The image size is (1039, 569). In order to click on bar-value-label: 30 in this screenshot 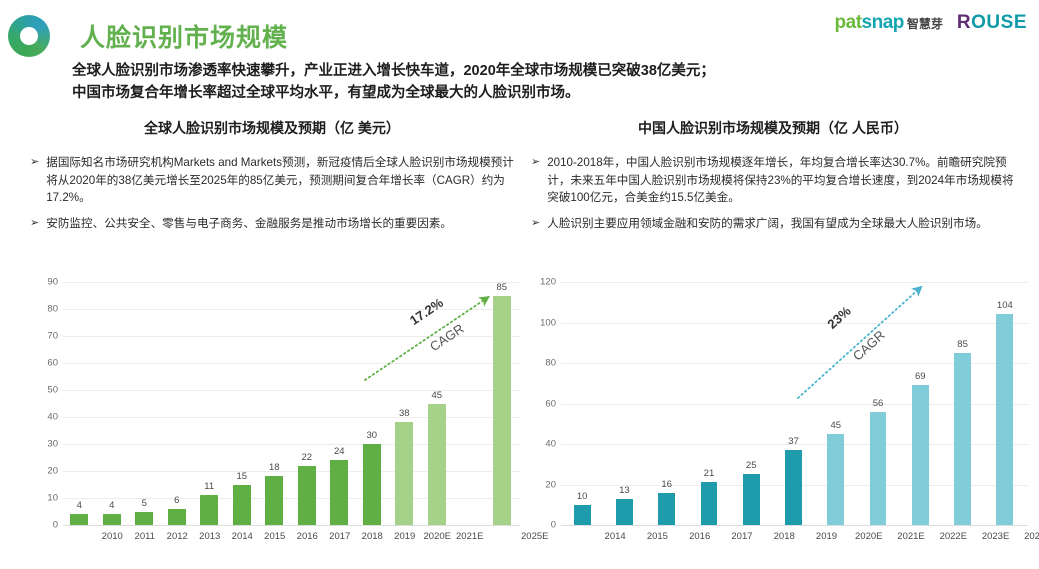, I will do `click(372, 435)`.